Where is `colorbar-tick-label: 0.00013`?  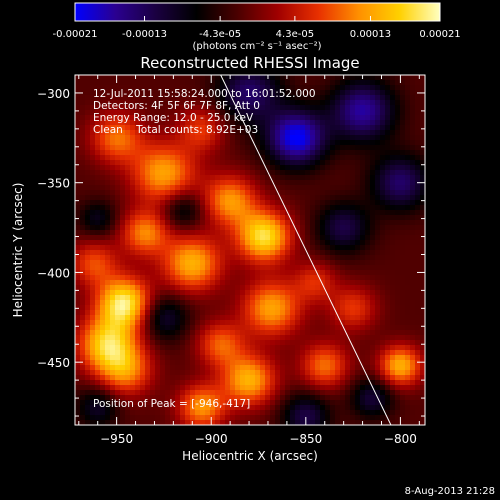 colorbar-tick-label: 0.00013 is located at coordinates (370, 34).